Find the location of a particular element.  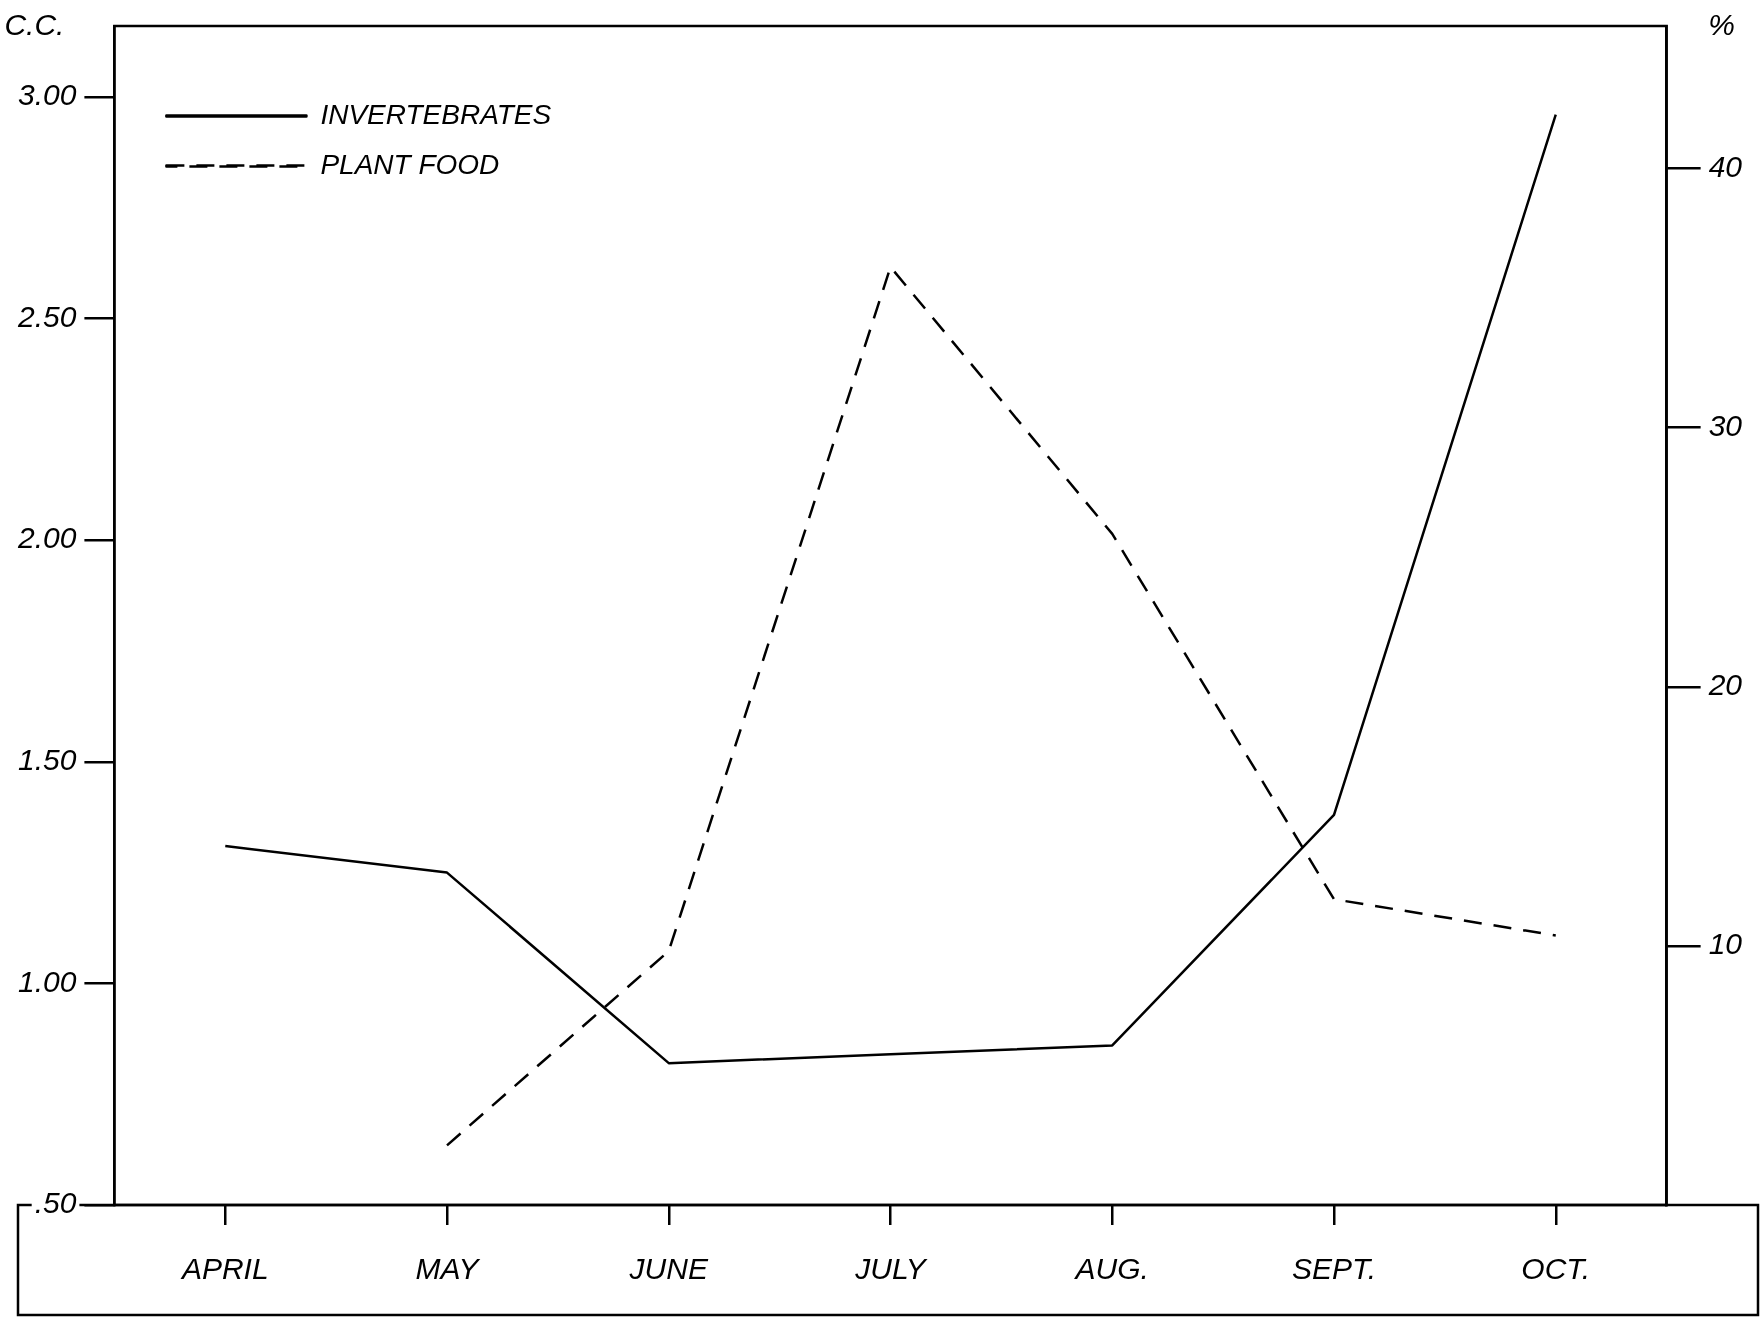

y2-tick-label: 40 is located at coordinates (1725, 166).